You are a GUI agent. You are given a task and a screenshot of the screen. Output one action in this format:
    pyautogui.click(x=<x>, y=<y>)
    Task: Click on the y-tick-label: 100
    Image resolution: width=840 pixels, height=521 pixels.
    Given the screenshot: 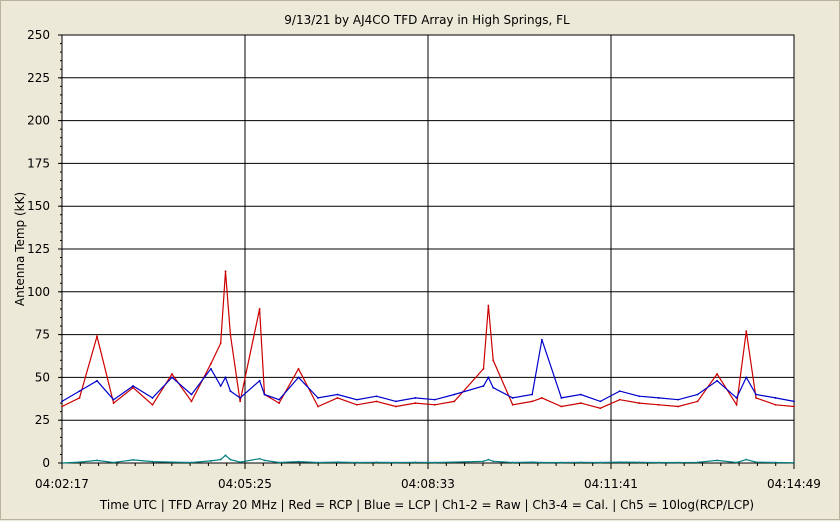 What is the action you would take?
    pyautogui.click(x=38, y=292)
    